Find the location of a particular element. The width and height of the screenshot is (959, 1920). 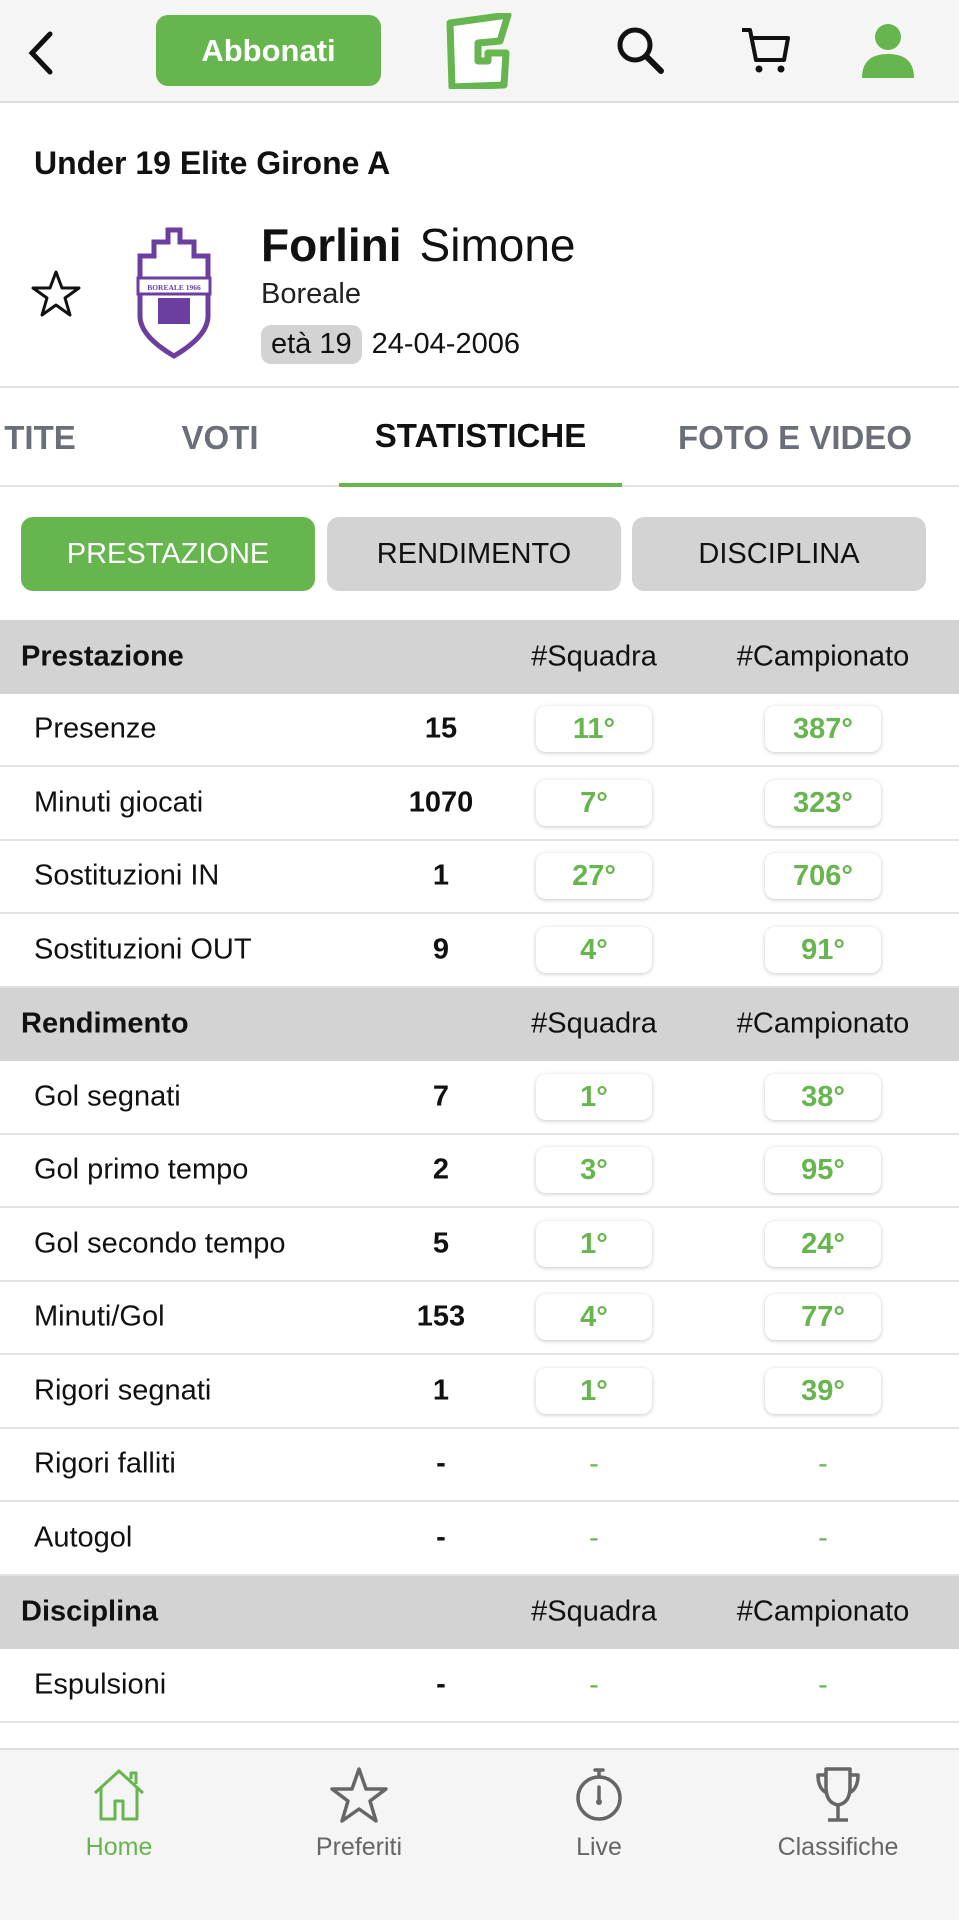

segment-disciplina: DISCIPLINA is located at coordinates (779, 554).